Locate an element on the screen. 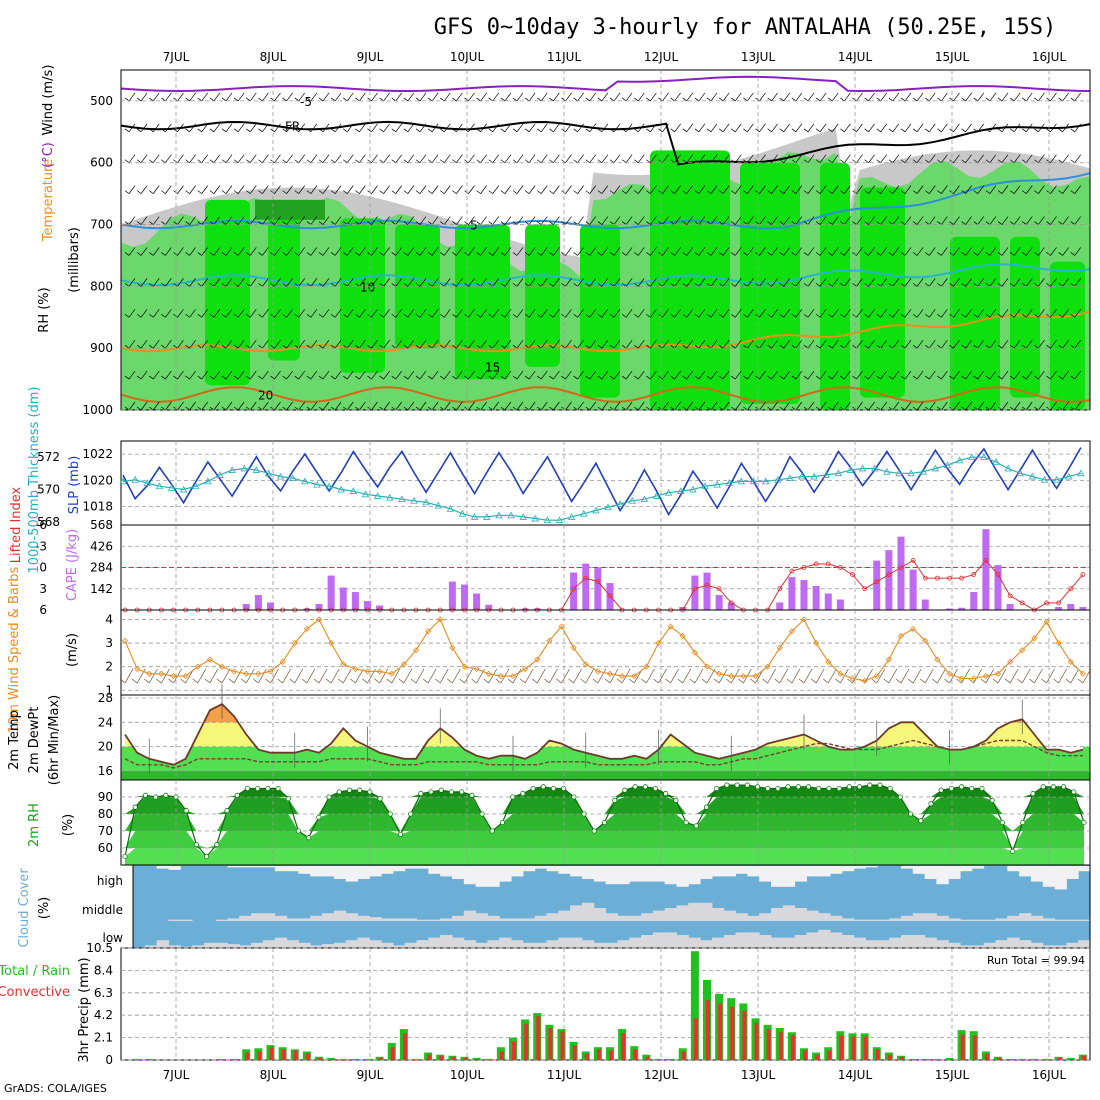 The image size is (1100, 1100). contour-label: -5 is located at coordinates (306, 102).